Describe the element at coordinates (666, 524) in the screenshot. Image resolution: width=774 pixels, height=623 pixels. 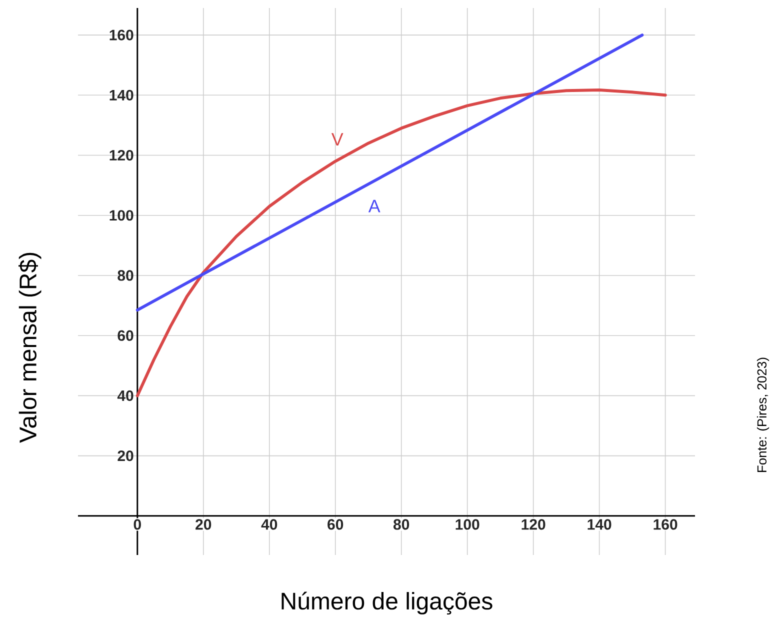
I see `x-tick-label: 160` at that location.